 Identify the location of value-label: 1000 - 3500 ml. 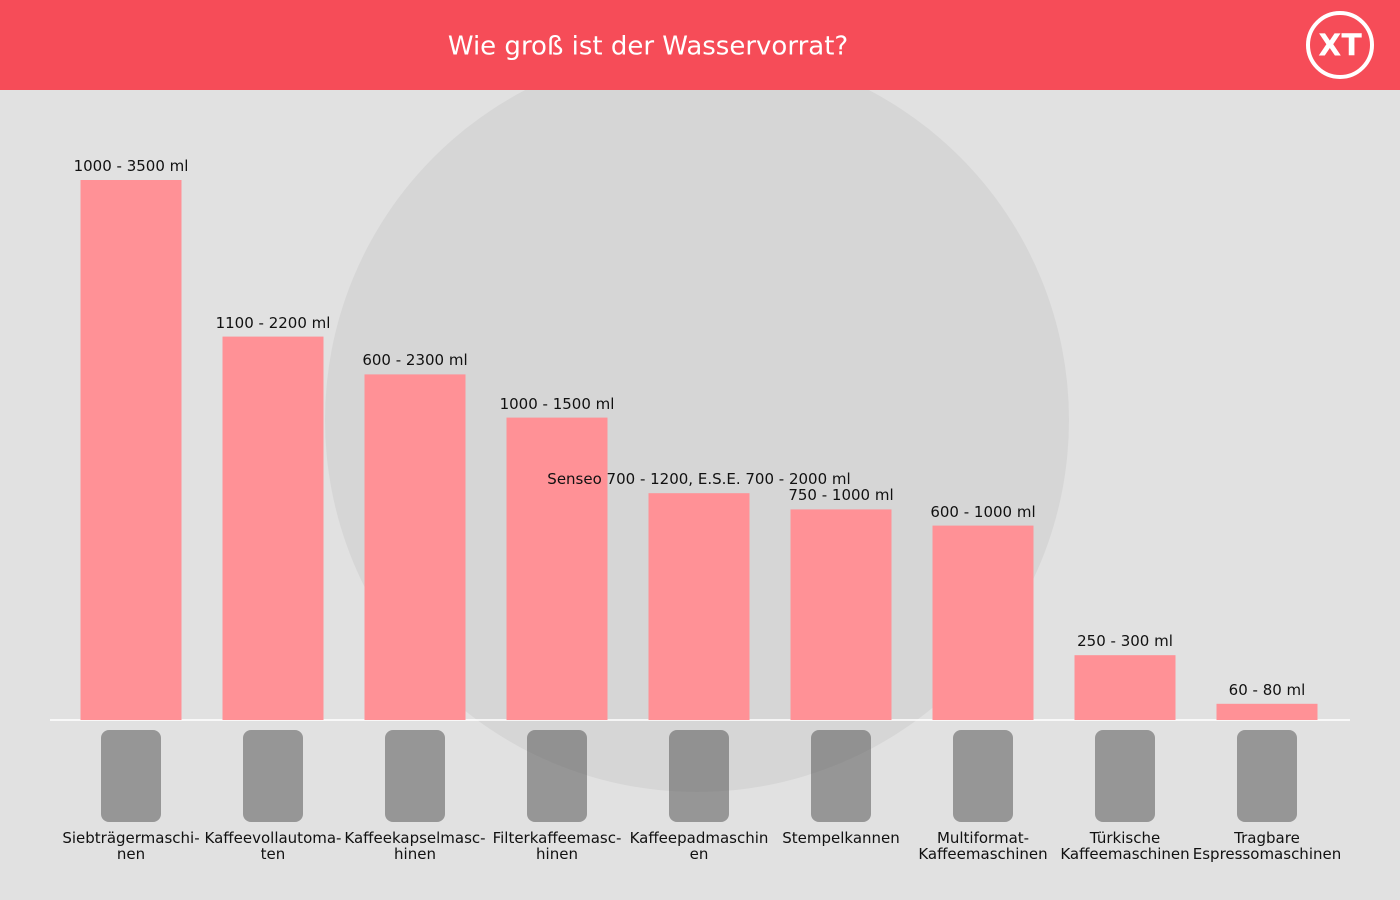
(131, 166).